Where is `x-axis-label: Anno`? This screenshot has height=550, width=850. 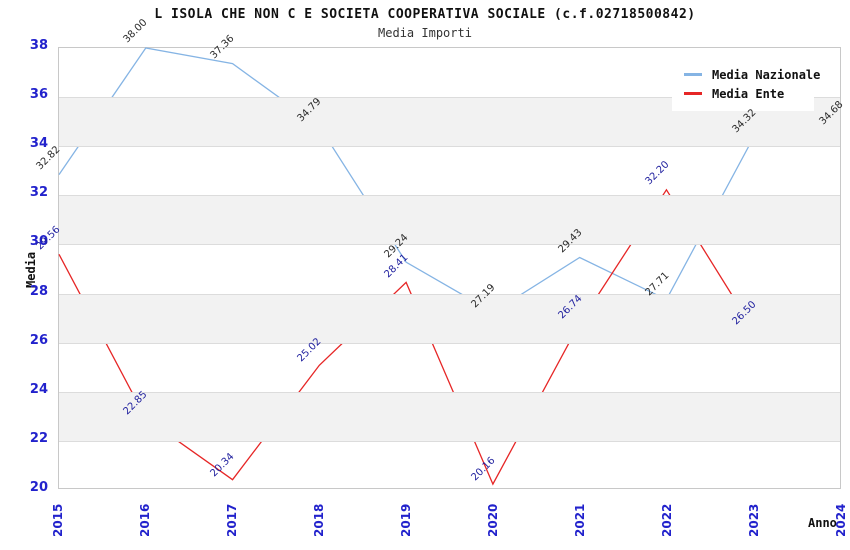
x-axis-label: Anno is located at coordinates (822, 523).